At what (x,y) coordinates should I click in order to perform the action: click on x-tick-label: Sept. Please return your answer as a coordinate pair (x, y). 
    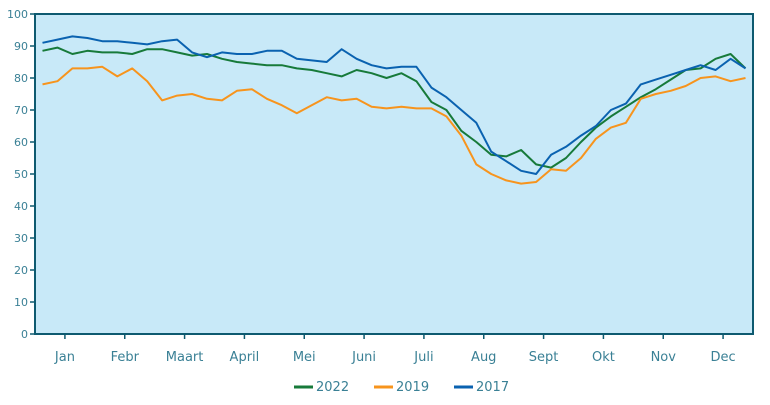
    Looking at the image, I should click on (544, 357).